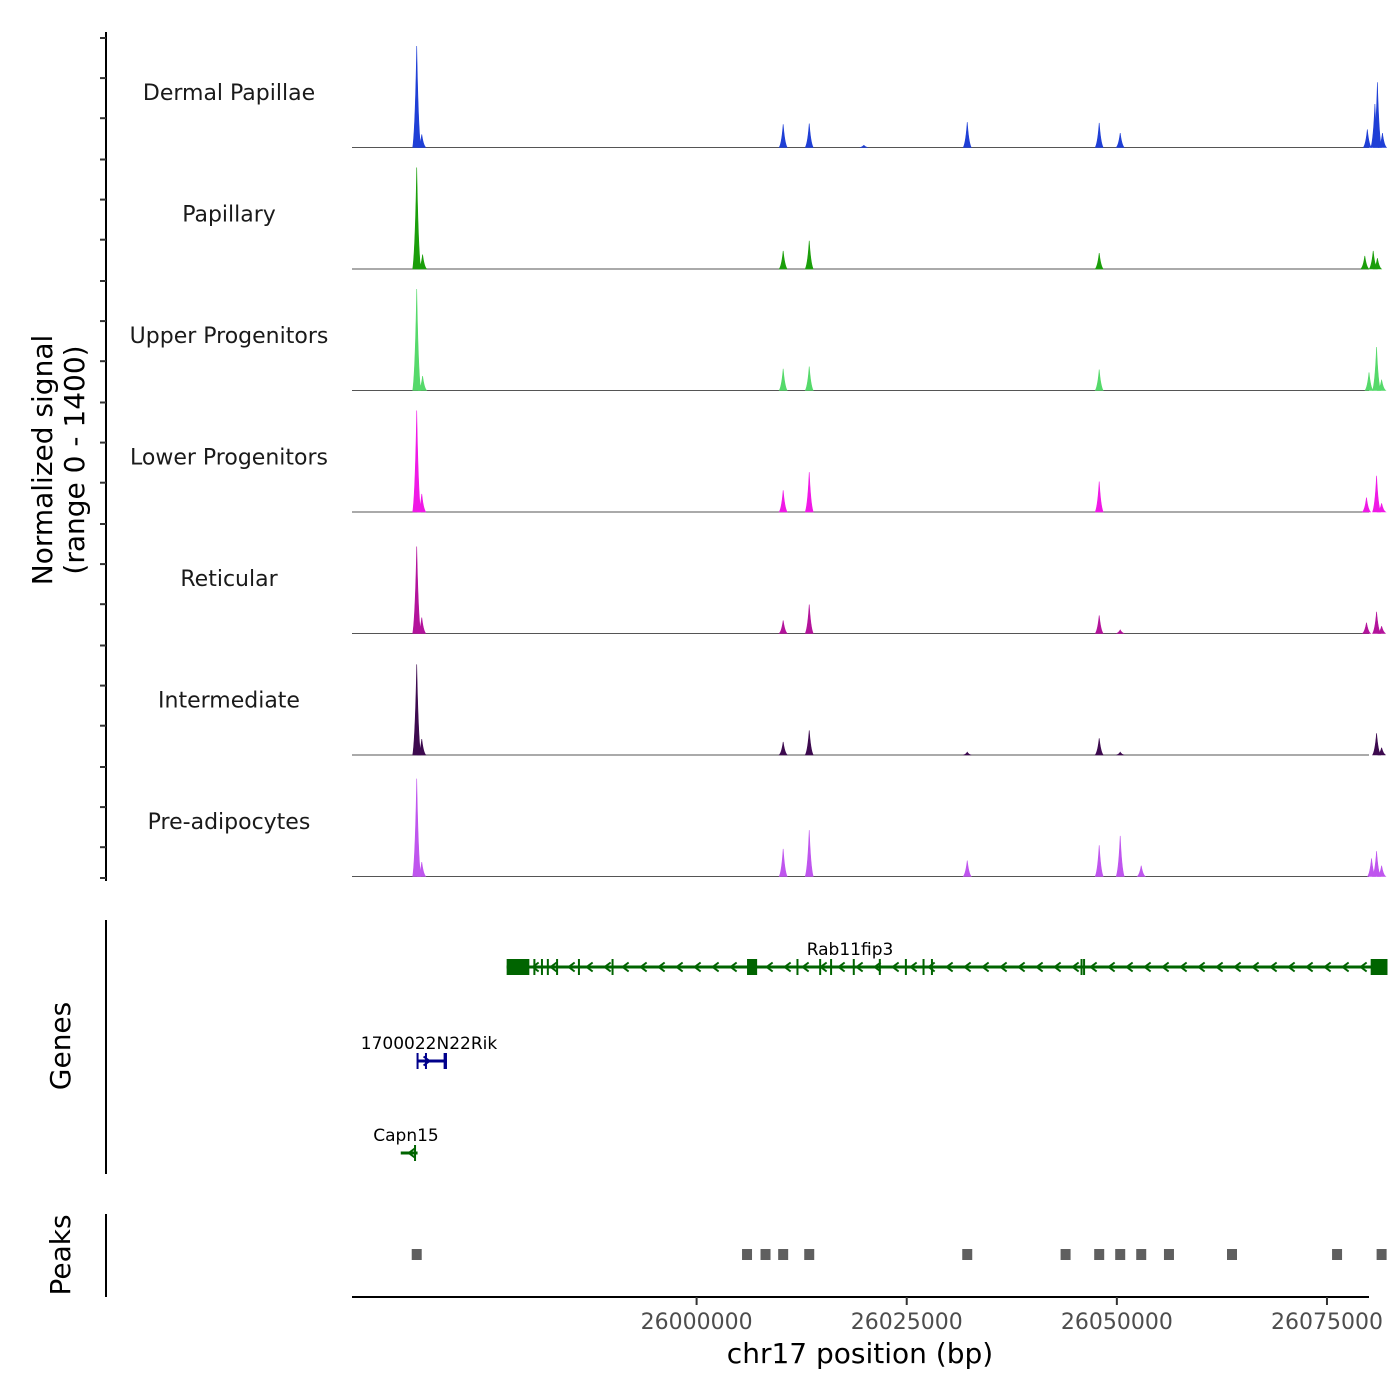 The image size is (1400, 1400). Describe the element at coordinates (1012, 1316) in the screenshot. I see `x-axis-ticks: 26000000 26025000 26050000 26075000` at that location.